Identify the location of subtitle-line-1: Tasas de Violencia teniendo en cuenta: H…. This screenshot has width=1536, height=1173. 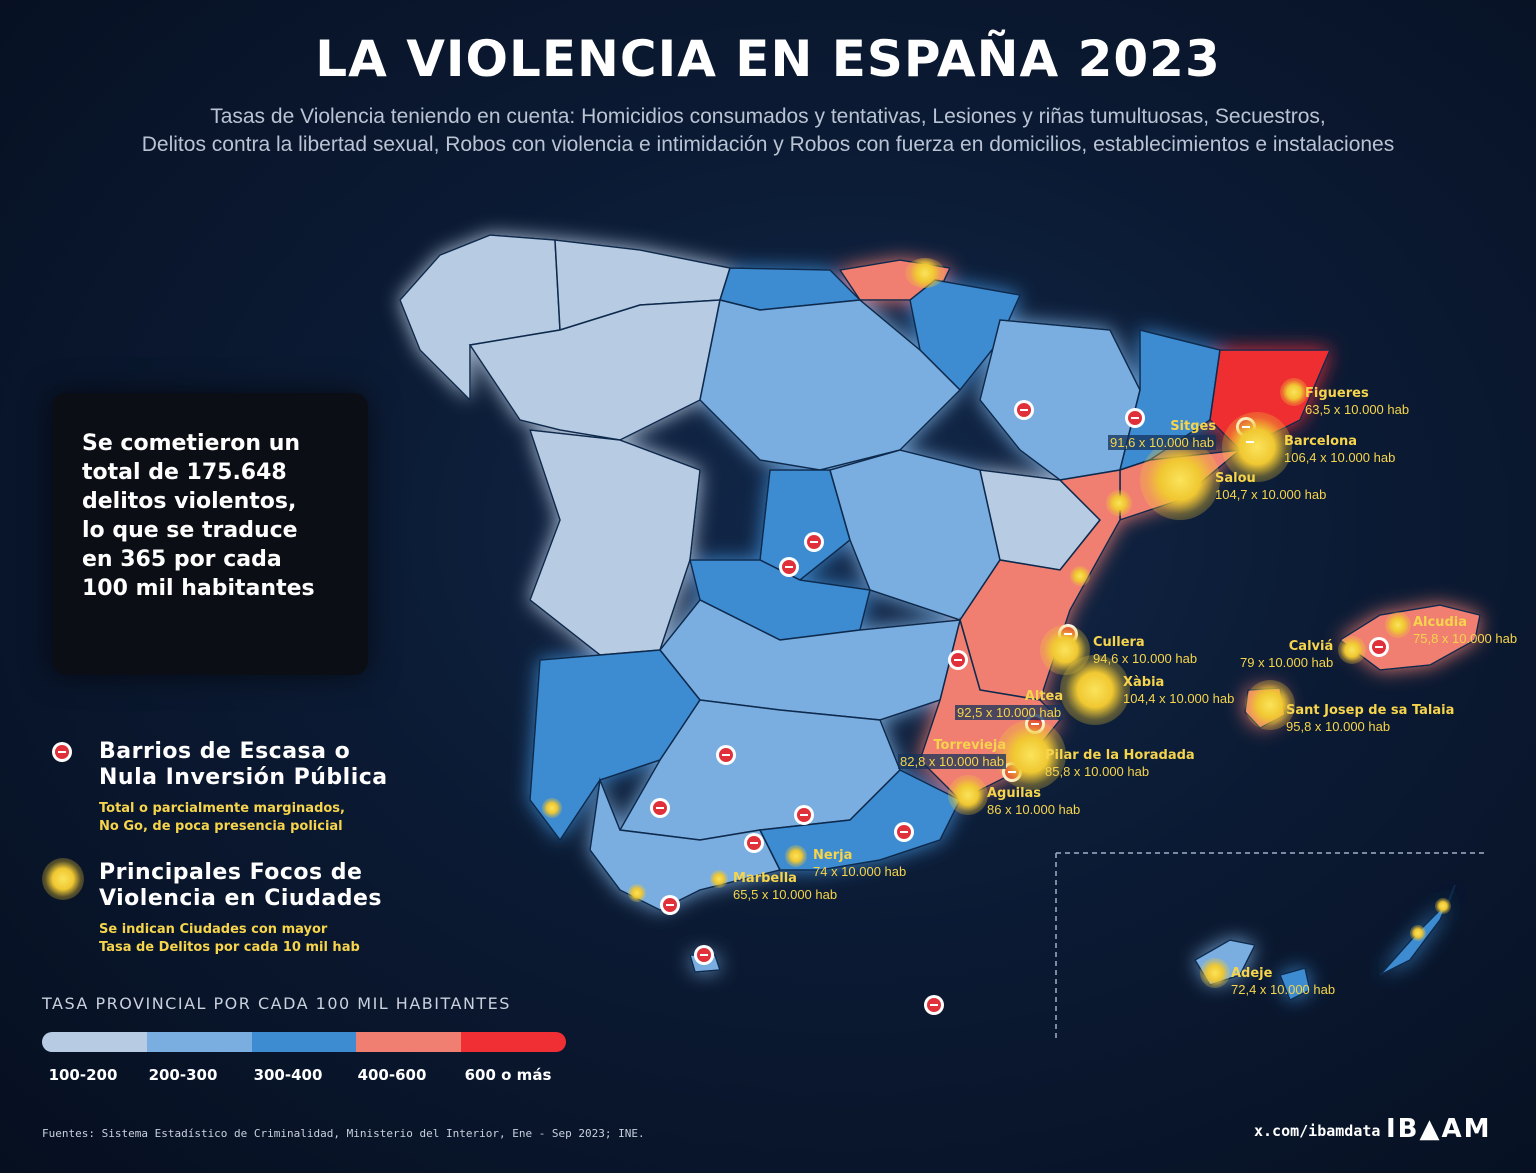
(768, 116).